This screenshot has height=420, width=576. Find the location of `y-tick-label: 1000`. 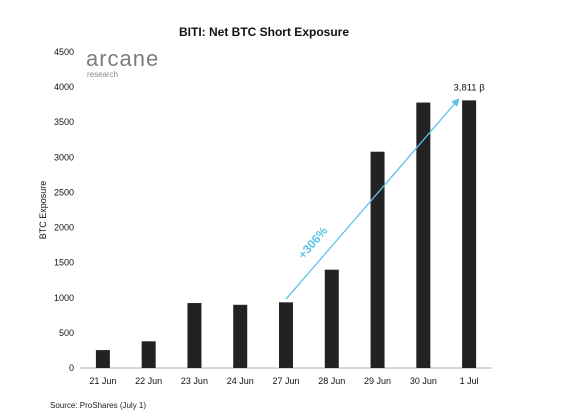

y-tick-label: 1000 is located at coordinates (64, 298).